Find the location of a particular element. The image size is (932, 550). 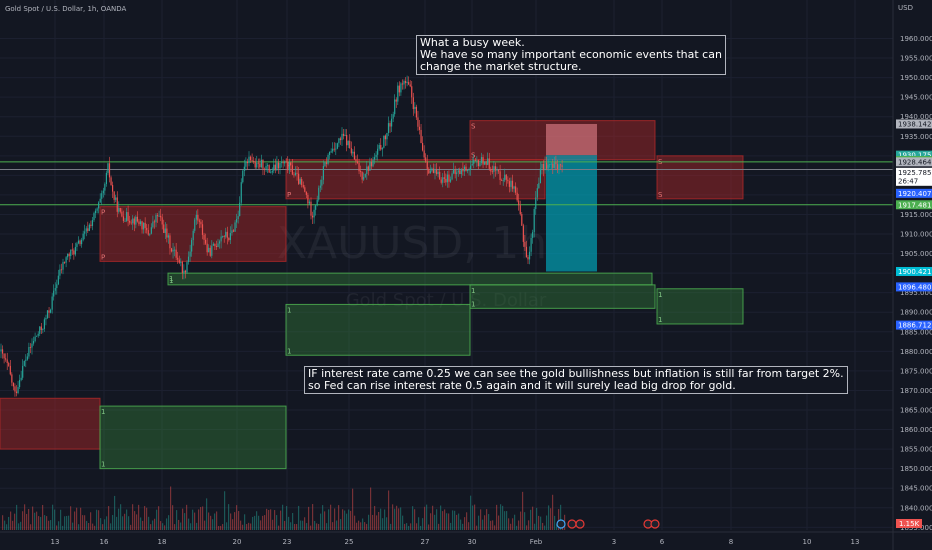

y-tick-label: 1940.000 is located at coordinates (916, 117).